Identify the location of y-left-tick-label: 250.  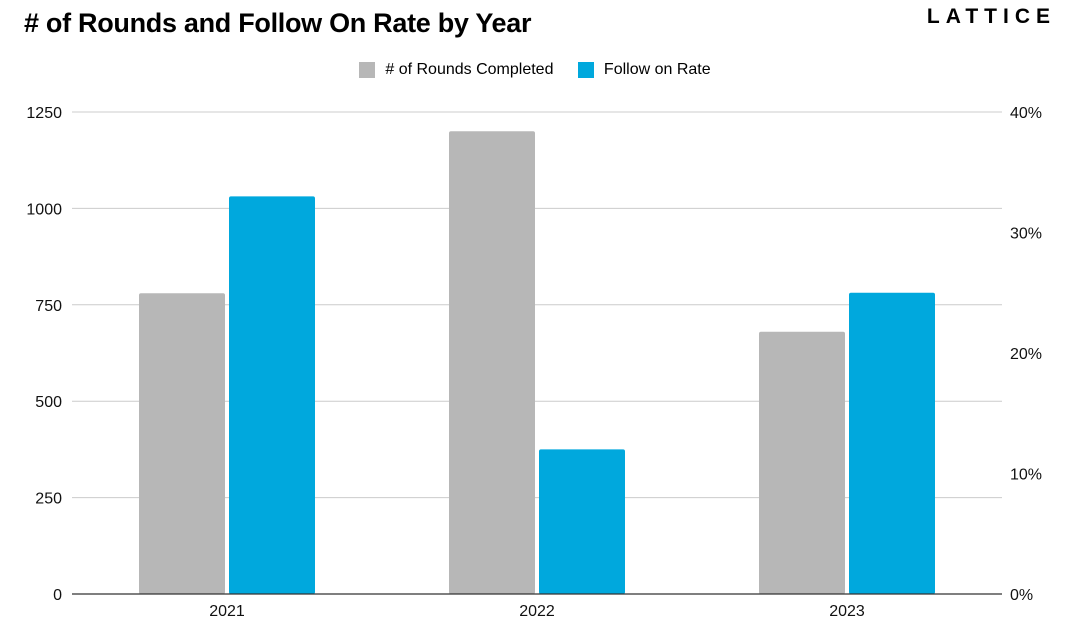
(48, 499).